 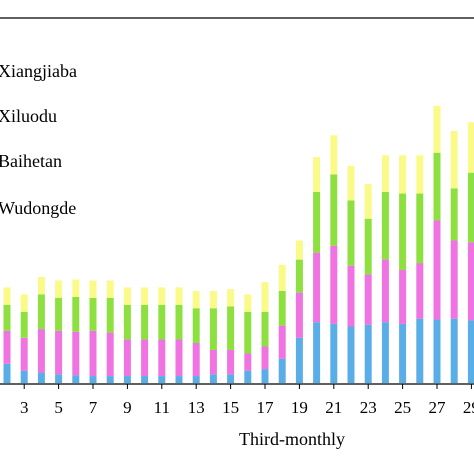 I want to click on x-tick-label: 13, so click(x=196, y=407).